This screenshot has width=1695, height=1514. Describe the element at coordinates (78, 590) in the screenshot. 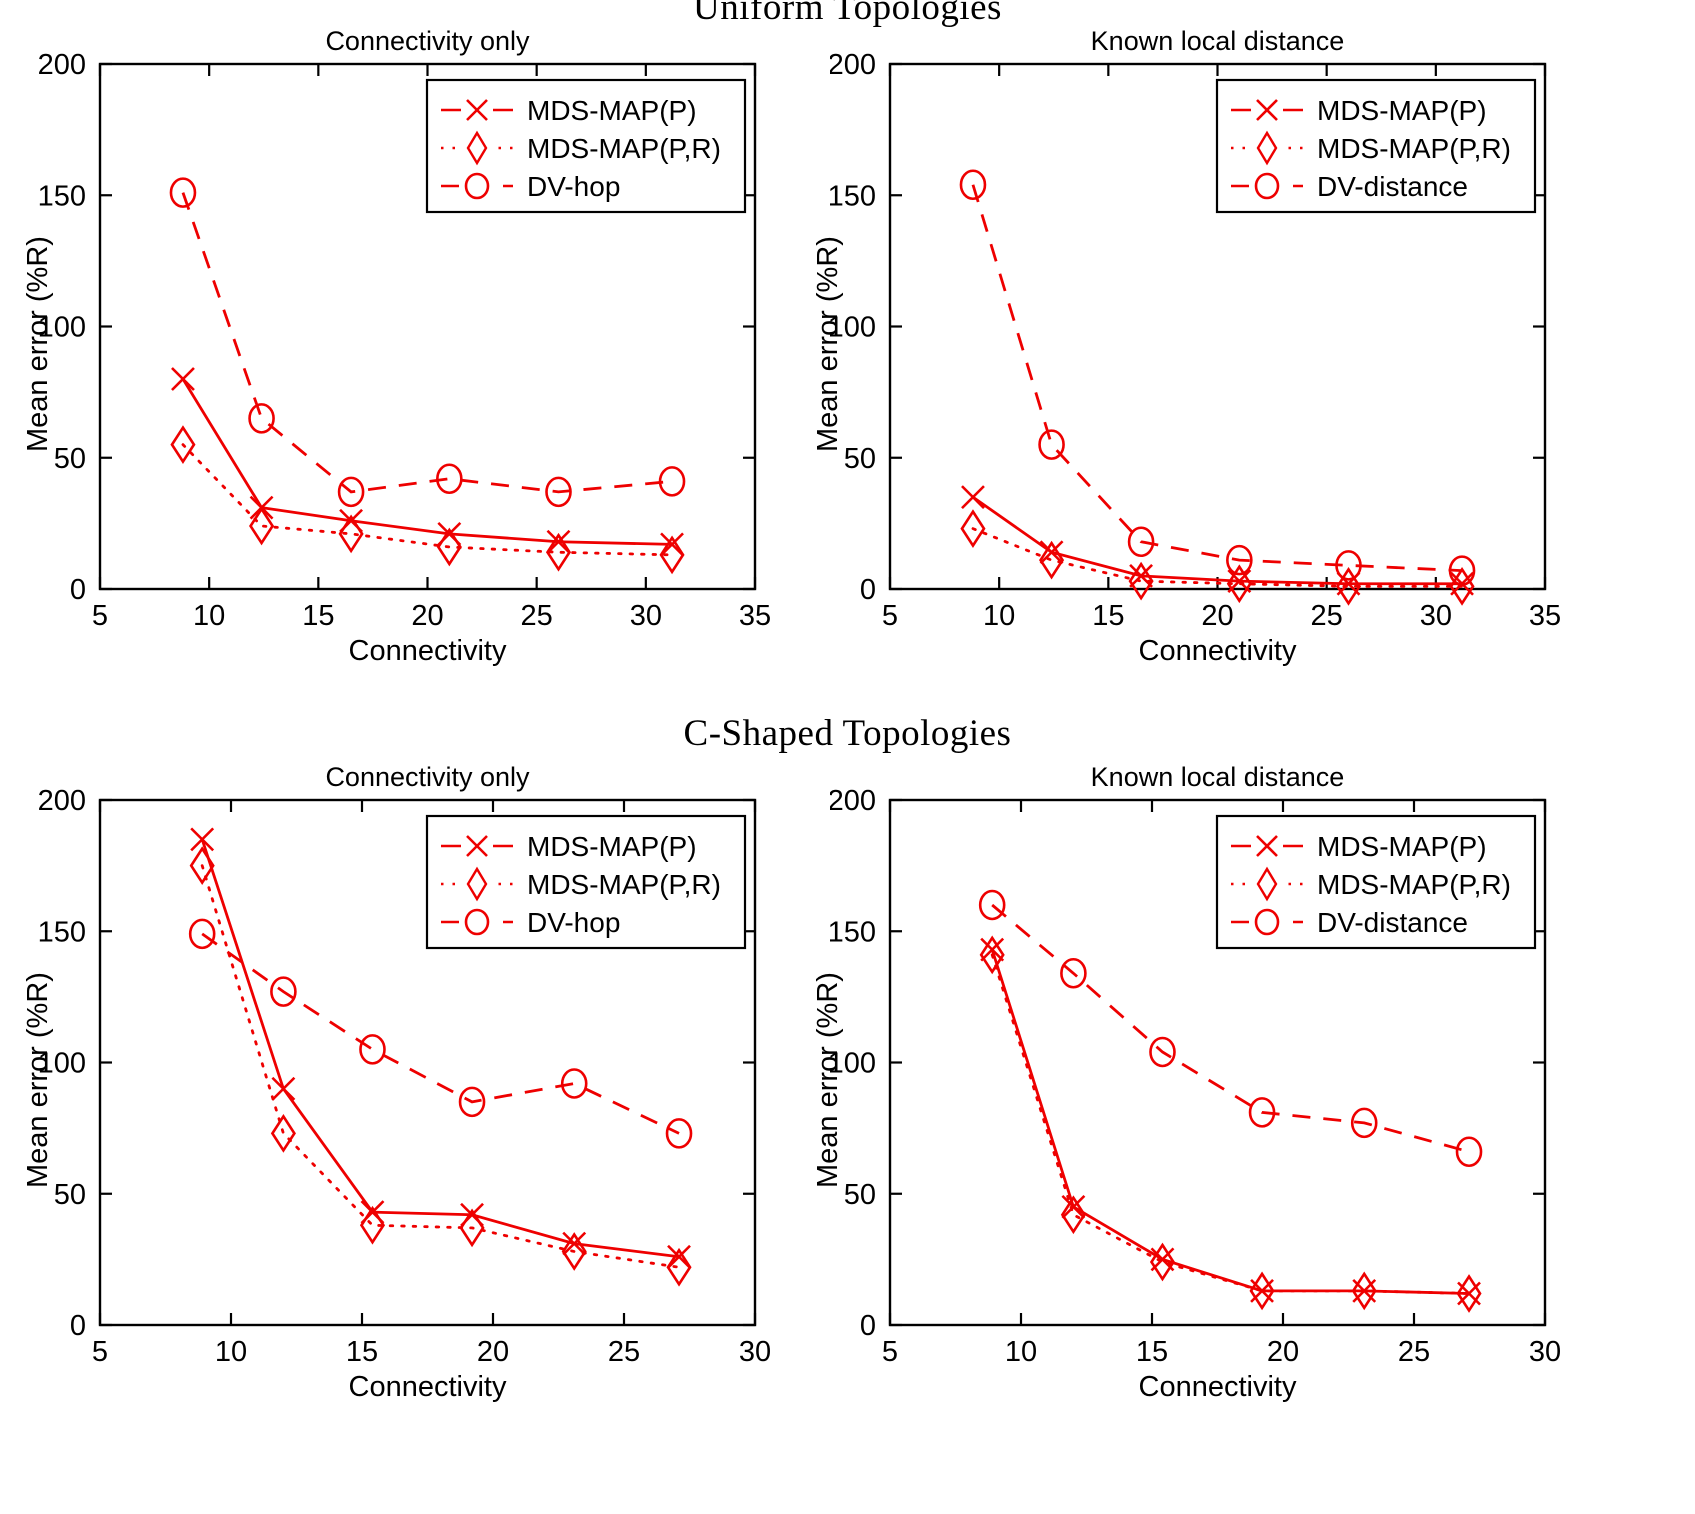

I see `y-tick-label: 0` at that location.